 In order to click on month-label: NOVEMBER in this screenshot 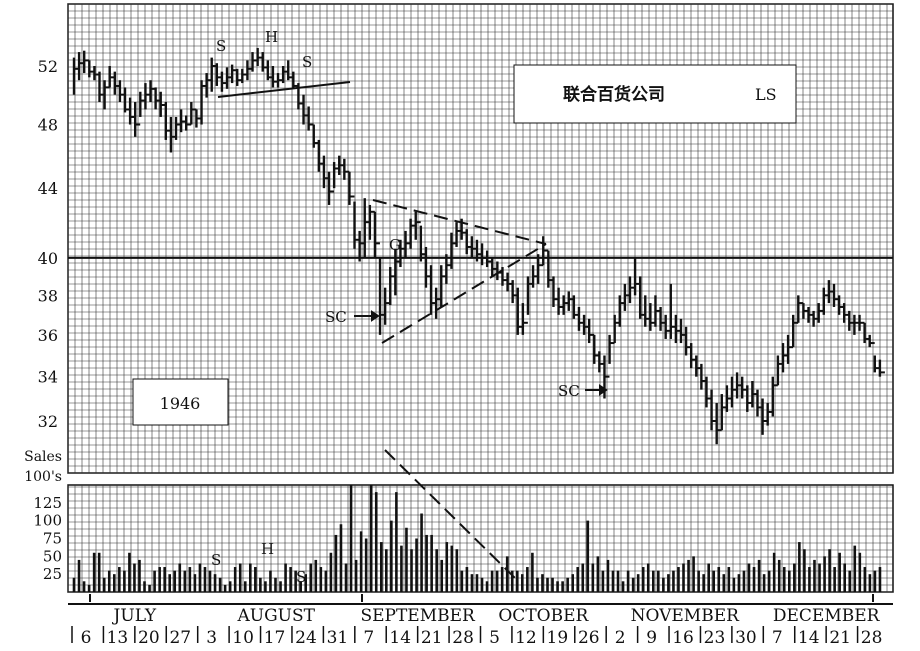, I will do `click(686, 616)`.